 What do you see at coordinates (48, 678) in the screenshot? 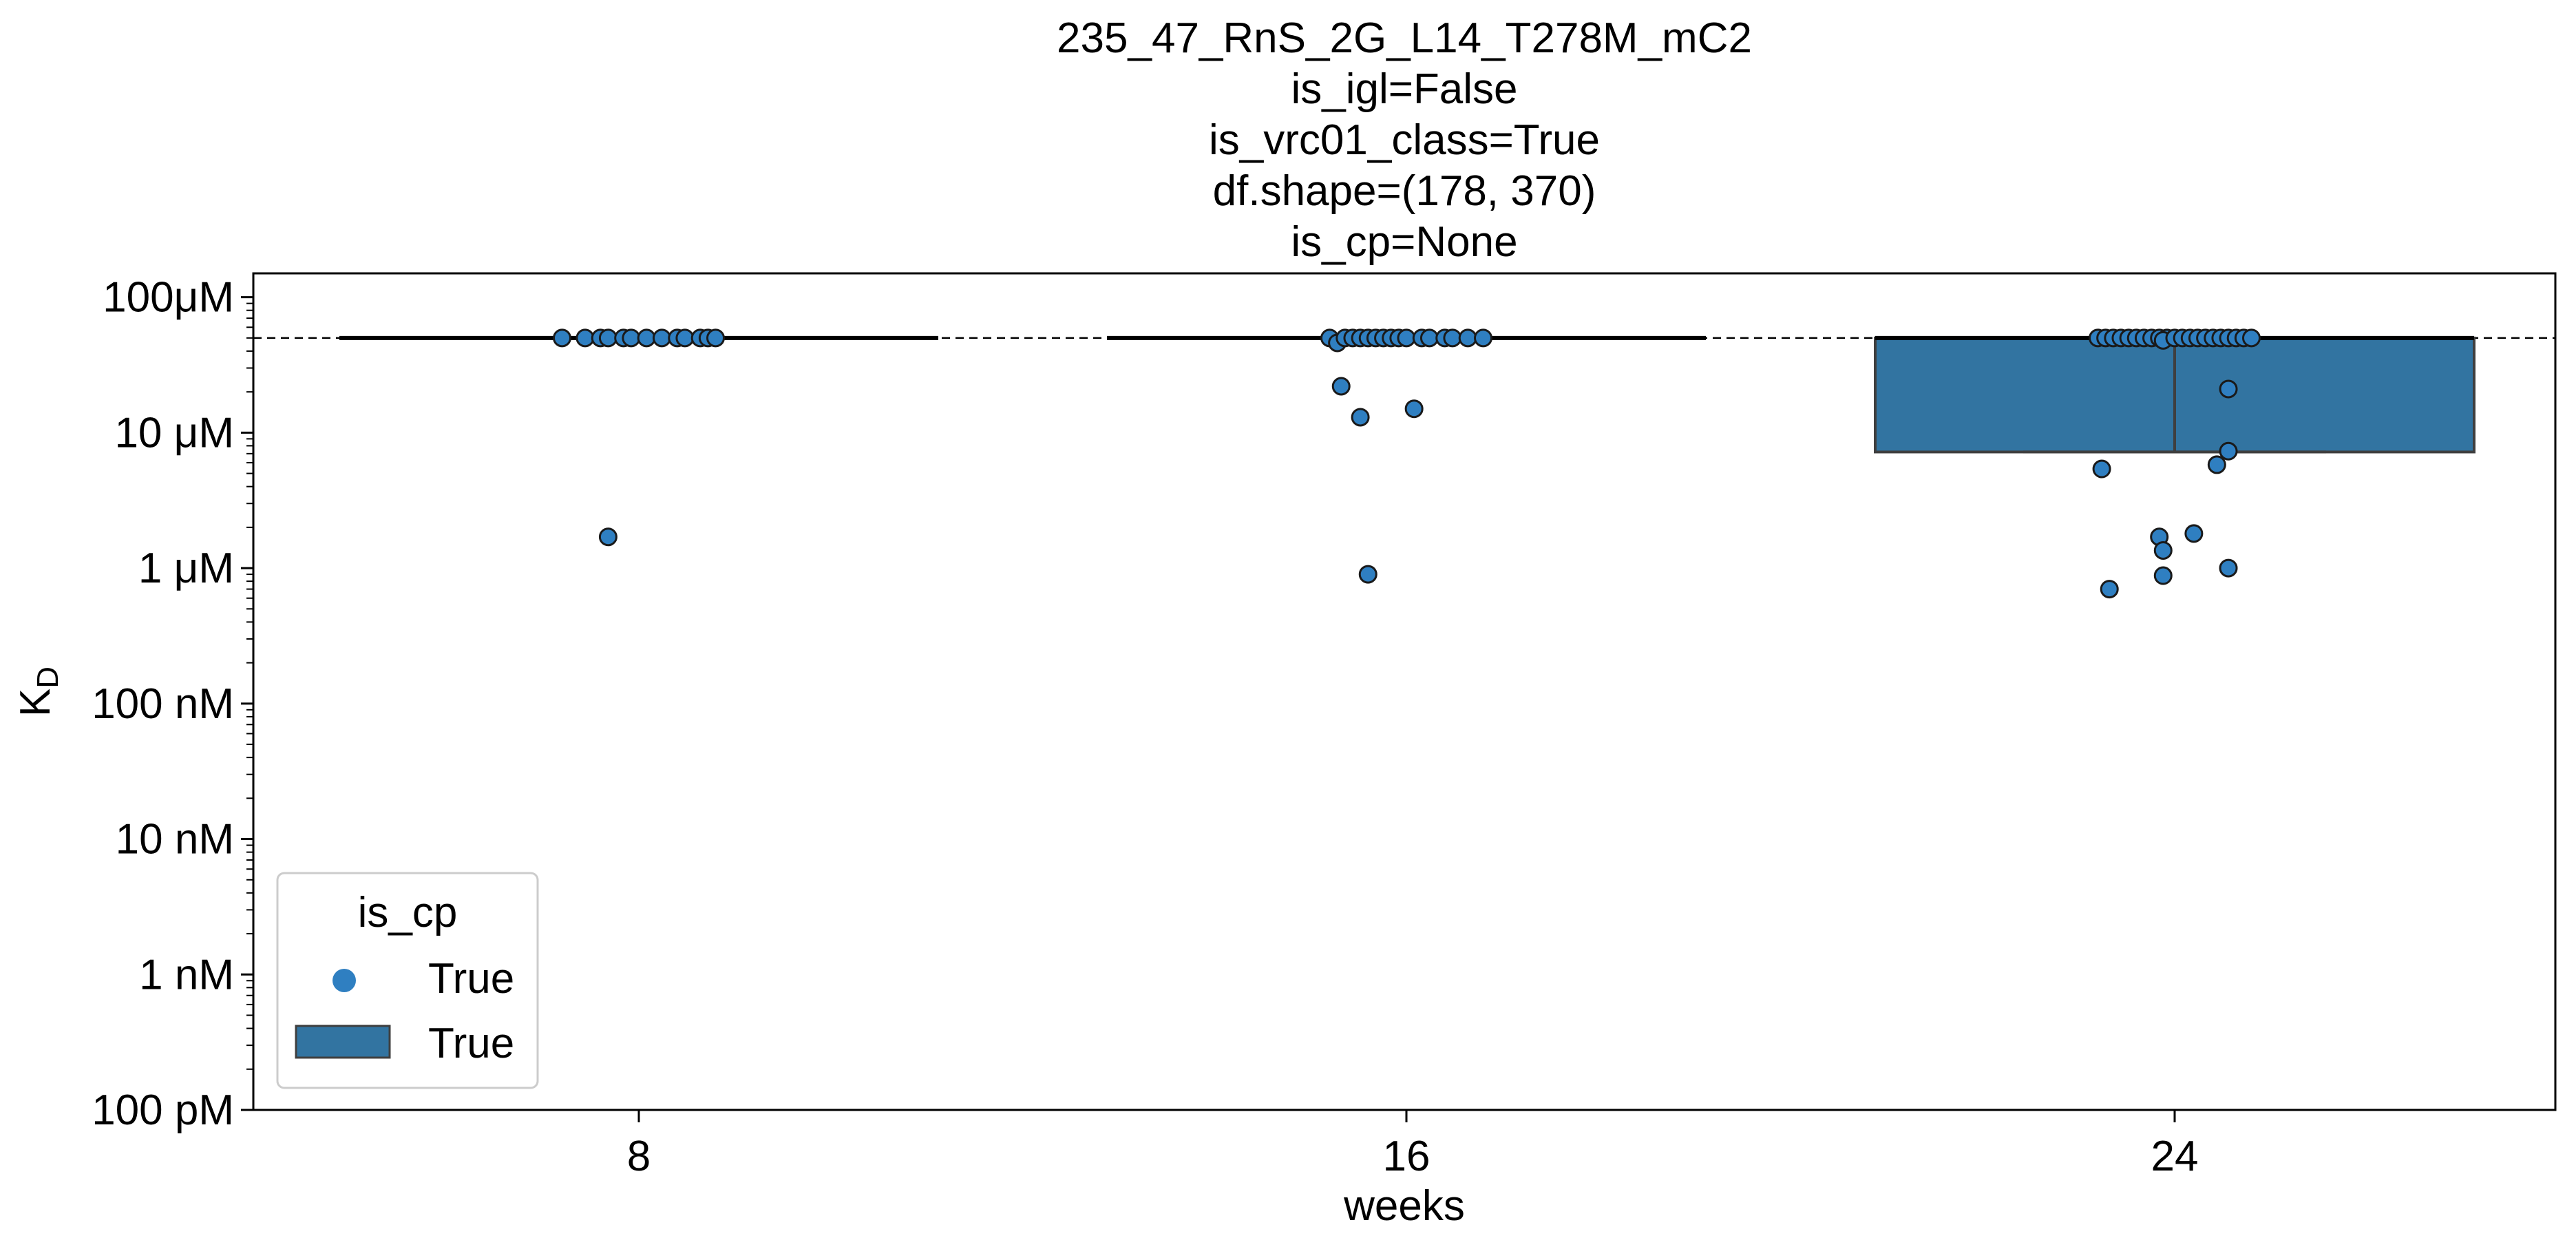
I see `y-axis-label-subscript: D` at bounding box center [48, 678].